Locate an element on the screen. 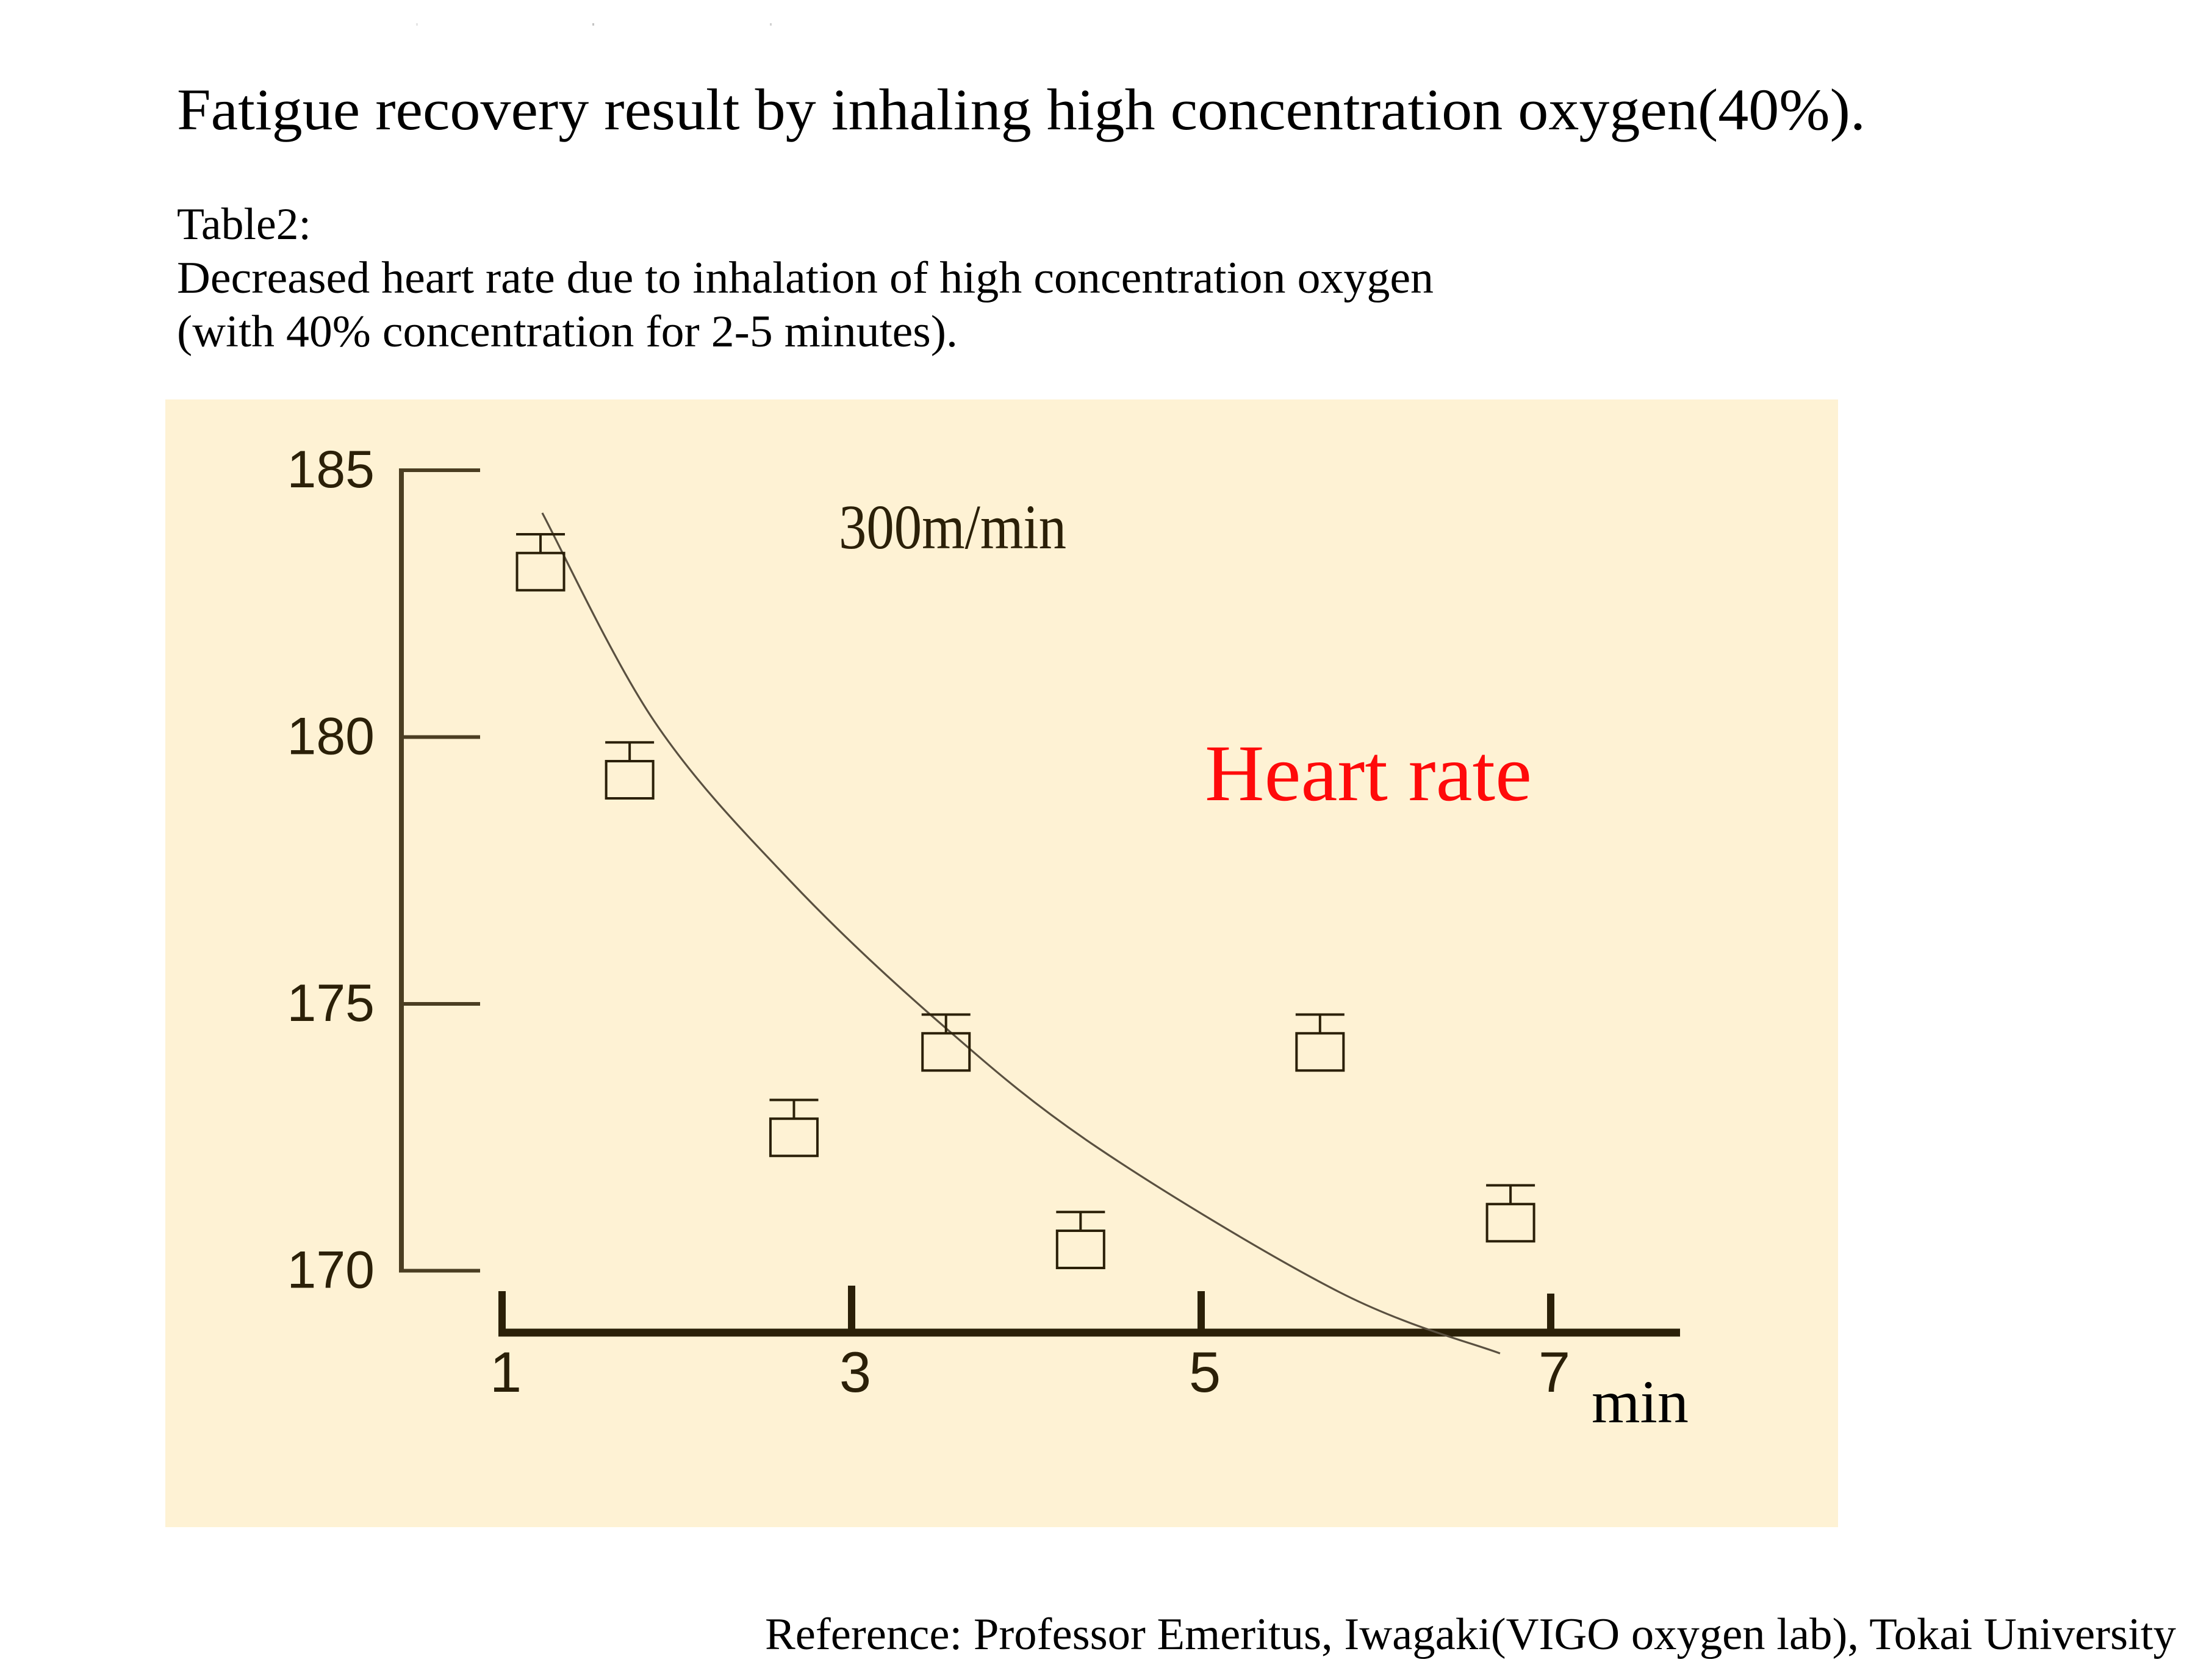 The height and width of the screenshot is (1665, 2212). y-tick-label: 170 is located at coordinates (331, 1270).